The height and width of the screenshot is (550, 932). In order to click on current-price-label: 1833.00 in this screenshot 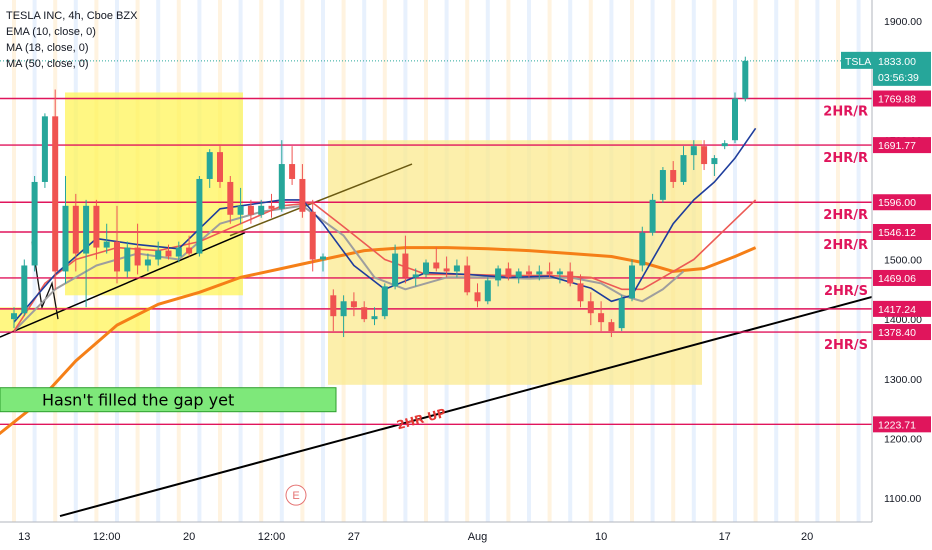, I will do `click(897, 62)`.